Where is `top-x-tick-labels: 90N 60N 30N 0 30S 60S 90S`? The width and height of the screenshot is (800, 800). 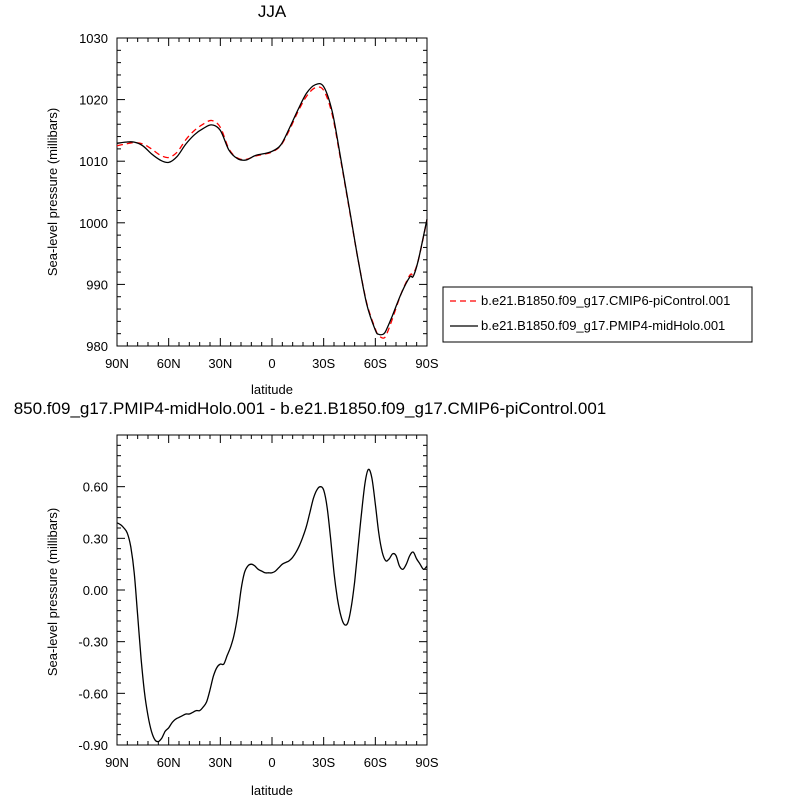 top-x-tick-labels: 90N 60N 30N 0 30S 60S 90S is located at coordinates (272, 363).